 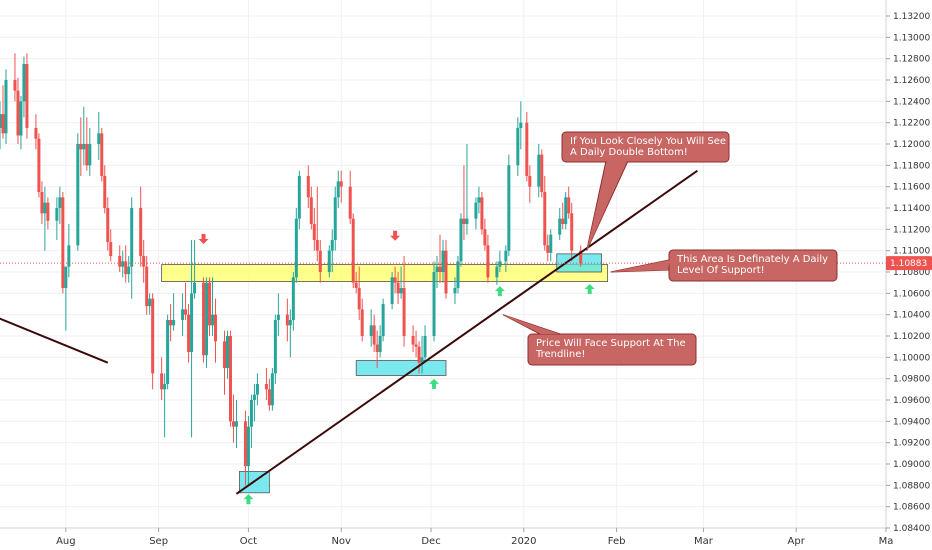 What do you see at coordinates (474, 537) in the screenshot?
I see `x-axis-ticks: Aug Sep Oct Nov Dec 2020 Feb Mar Apr Ma` at bounding box center [474, 537].